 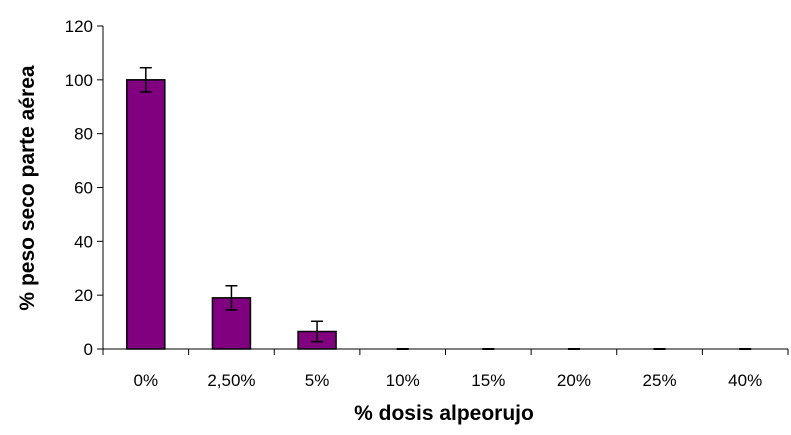 What do you see at coordinates (444, 413) in the screenshot?
I see `x-axis-title: % dosis alpeorujo` at bounding box center [444, 413].